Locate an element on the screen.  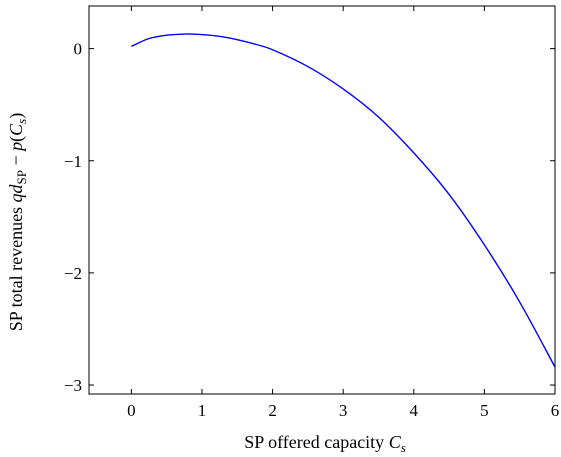
y-tick-label: −3 is located at coordinates (73, 385).